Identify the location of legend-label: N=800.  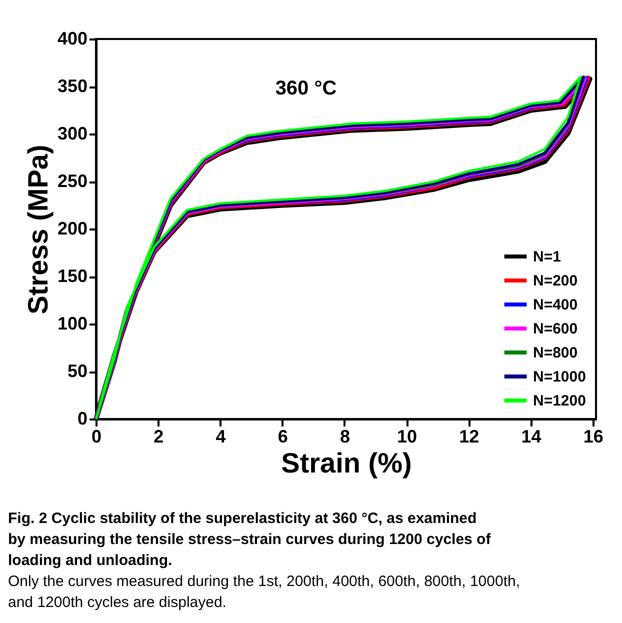
(555, 353).